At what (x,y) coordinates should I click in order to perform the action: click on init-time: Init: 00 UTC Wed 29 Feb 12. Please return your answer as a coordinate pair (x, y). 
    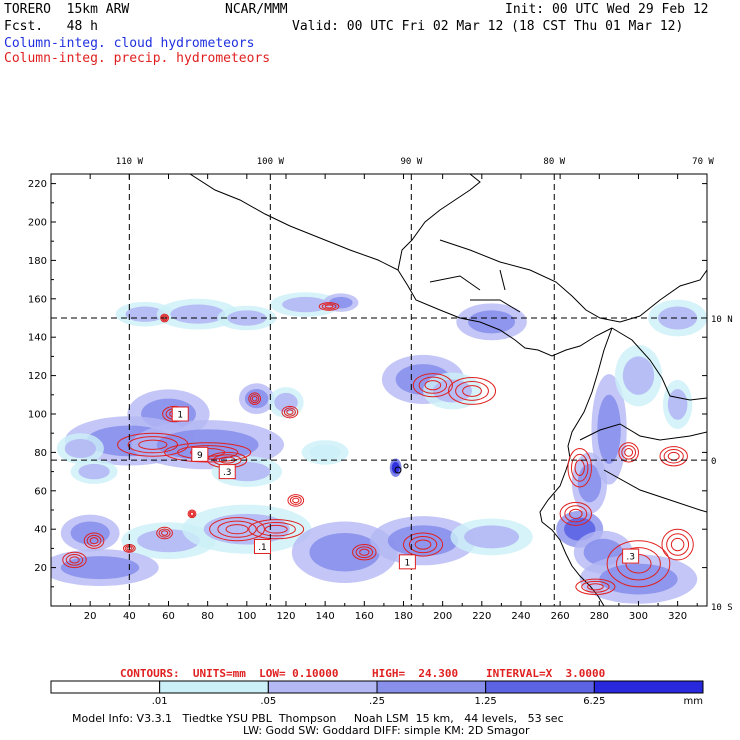
    Looking at the image, I should click on (607, 9).